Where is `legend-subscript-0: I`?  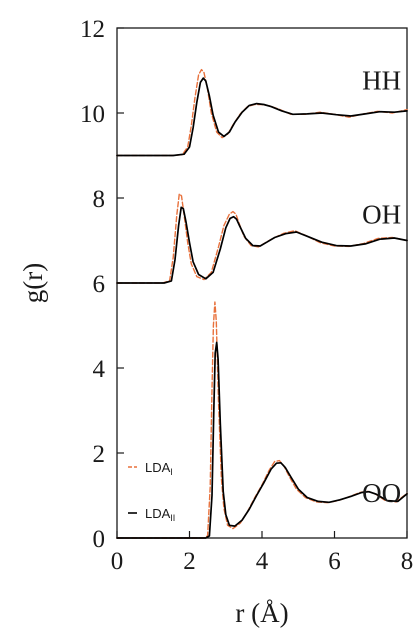 legend-subscript-0: I is located at coordinates (171, 472).